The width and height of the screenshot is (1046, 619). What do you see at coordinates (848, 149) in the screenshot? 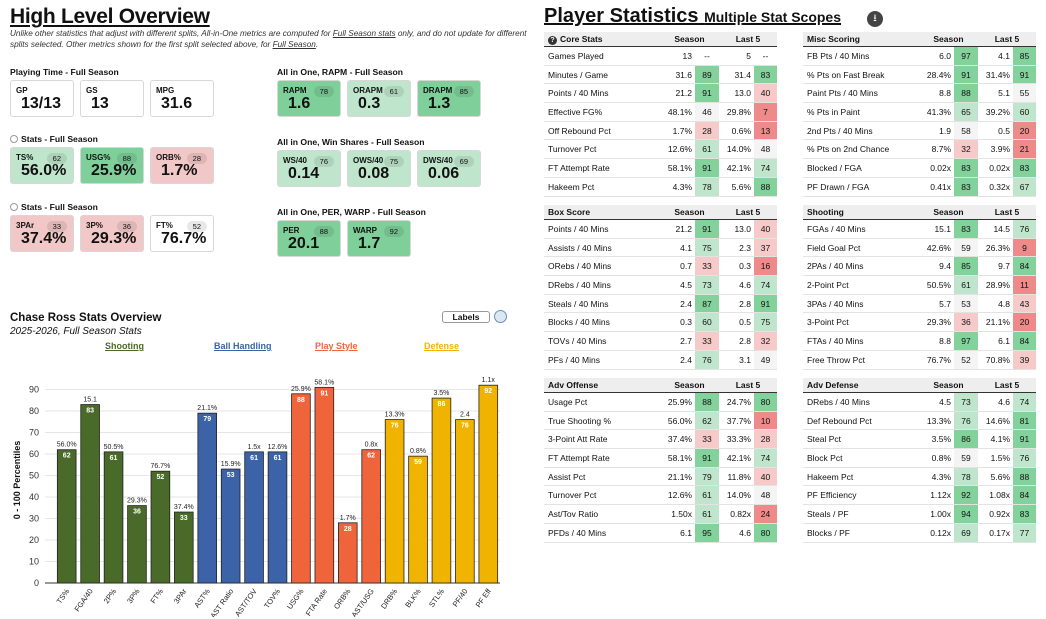
I see `row-label: % Pts on 2nd Chance` at bounding box center [848, 149].